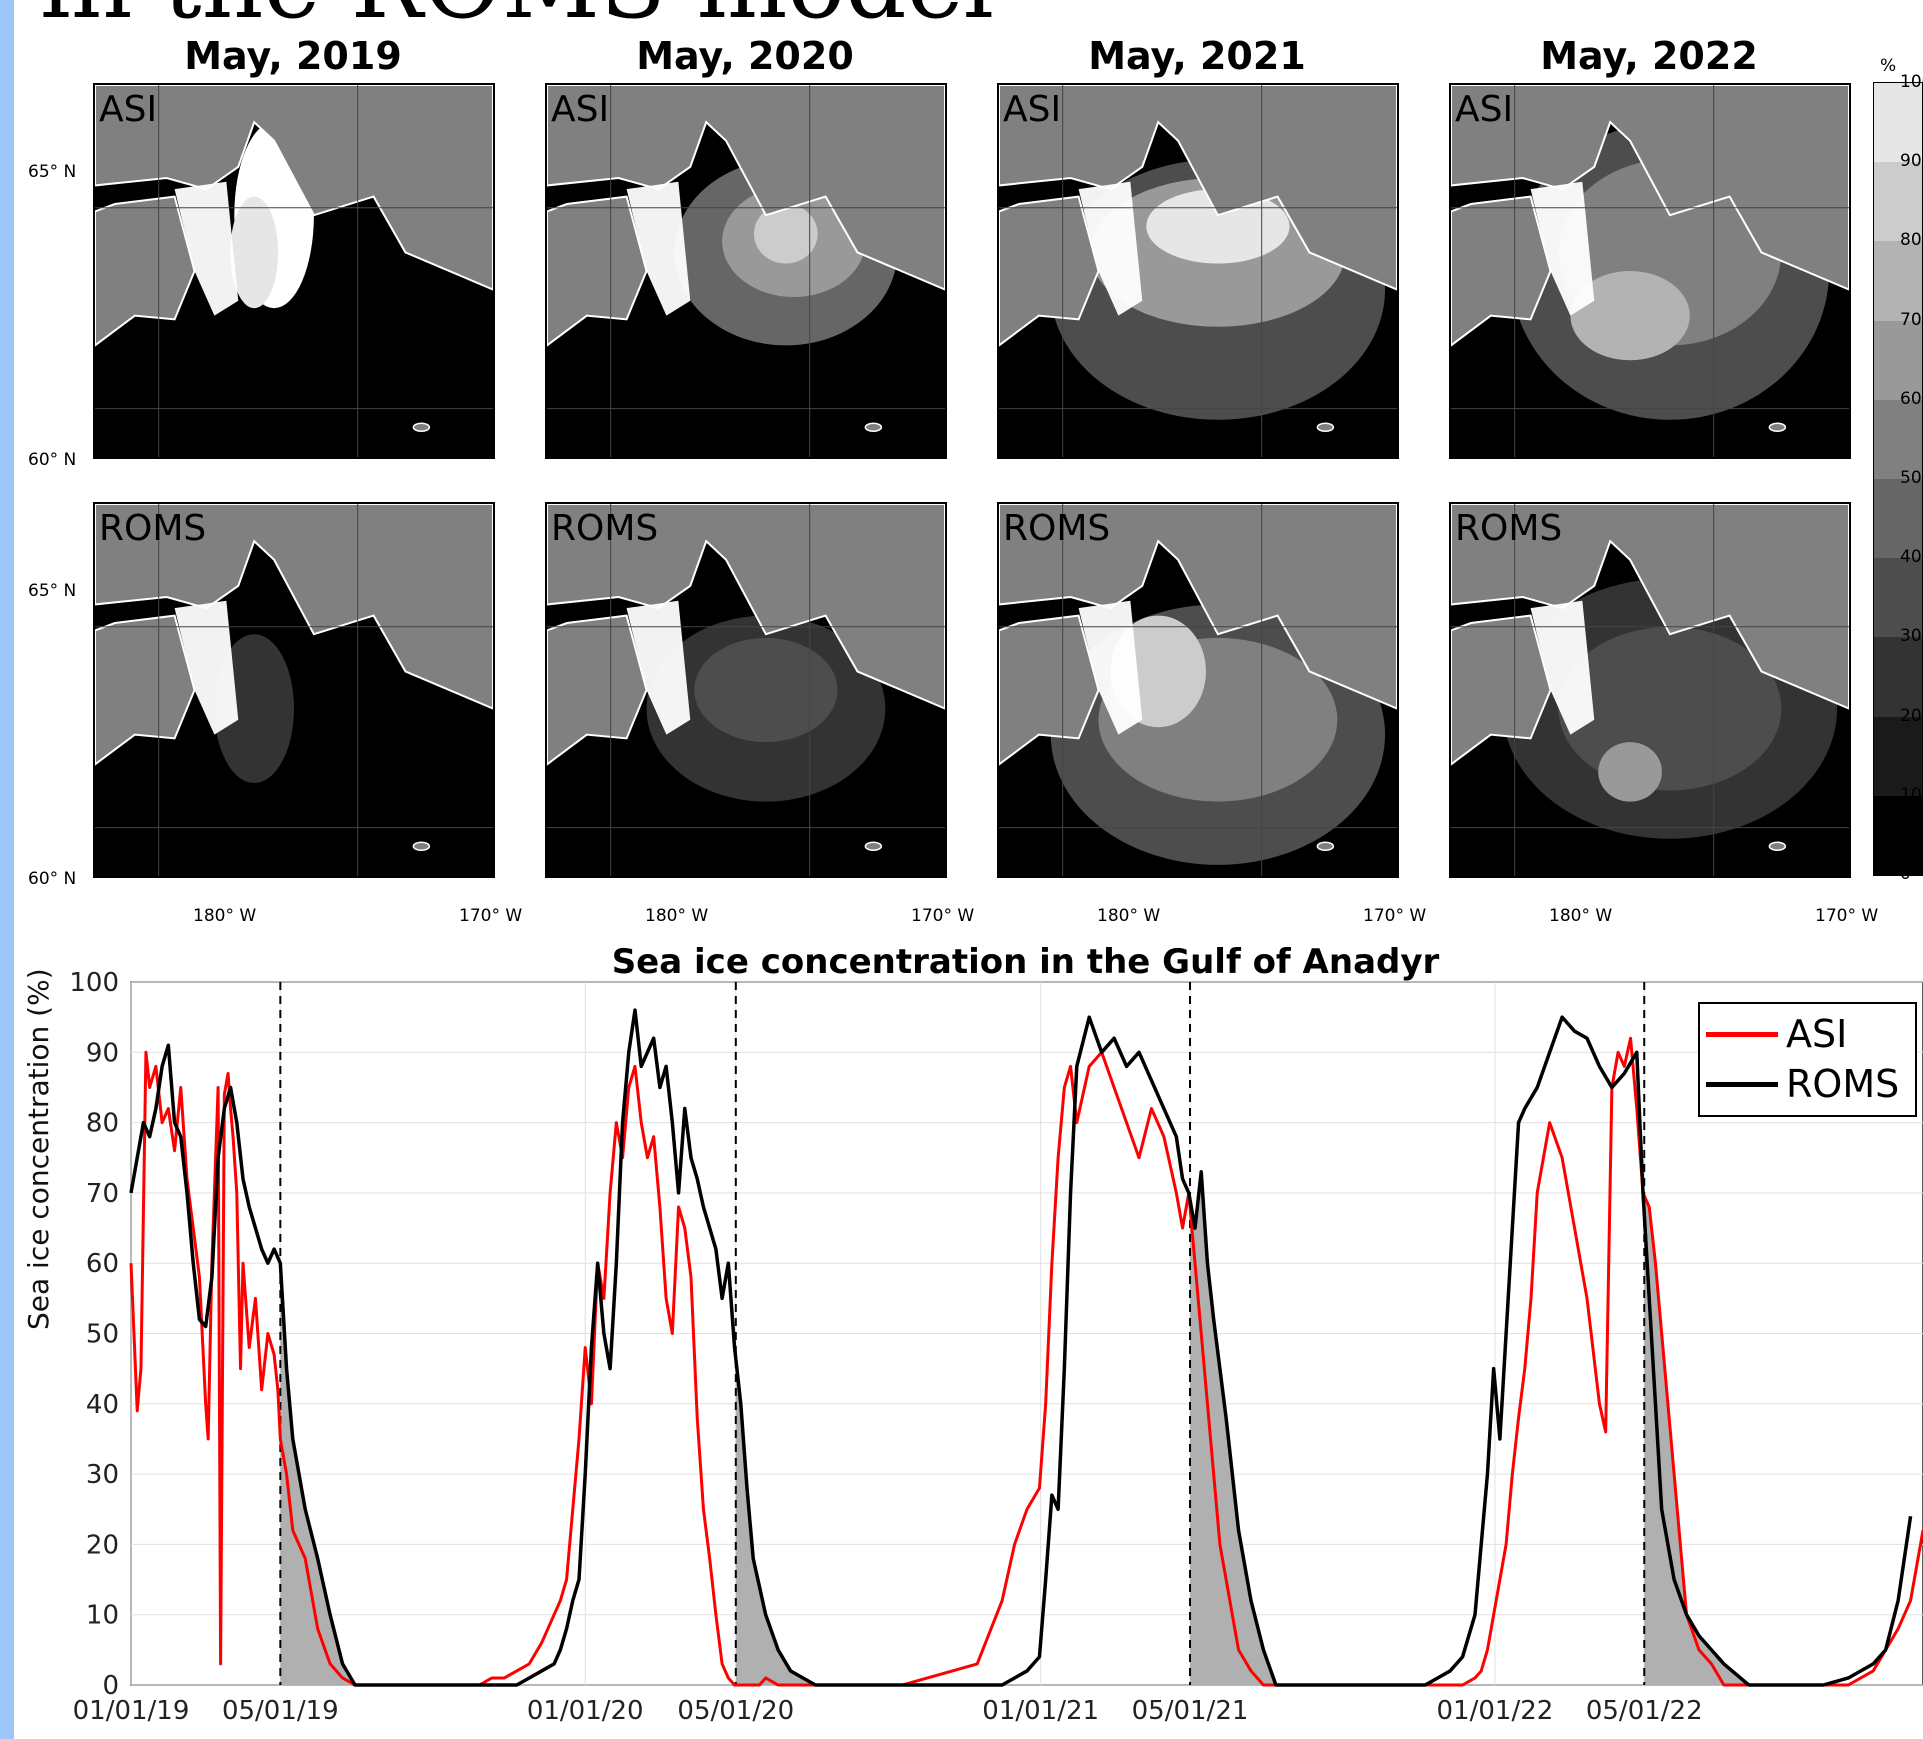 This screenshot has height=1739, width=1923. I want to click on legend-item-roms: ROMS, so click(1803, 1084).